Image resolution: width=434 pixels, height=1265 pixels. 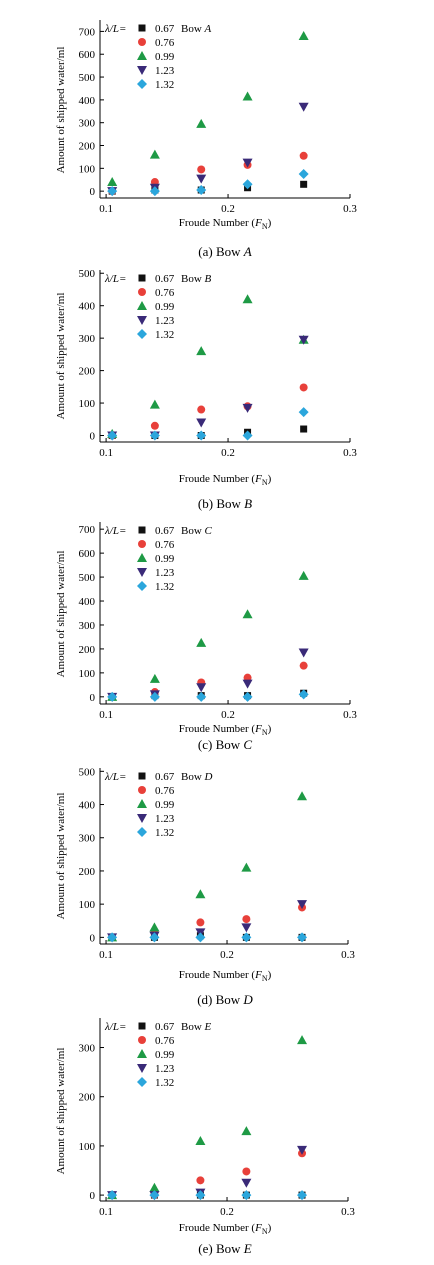 What do you see at coordinates (208, 1027) in the screenshot?
I see `legend-bow-letter: E` at bounding box center [208, 1027].